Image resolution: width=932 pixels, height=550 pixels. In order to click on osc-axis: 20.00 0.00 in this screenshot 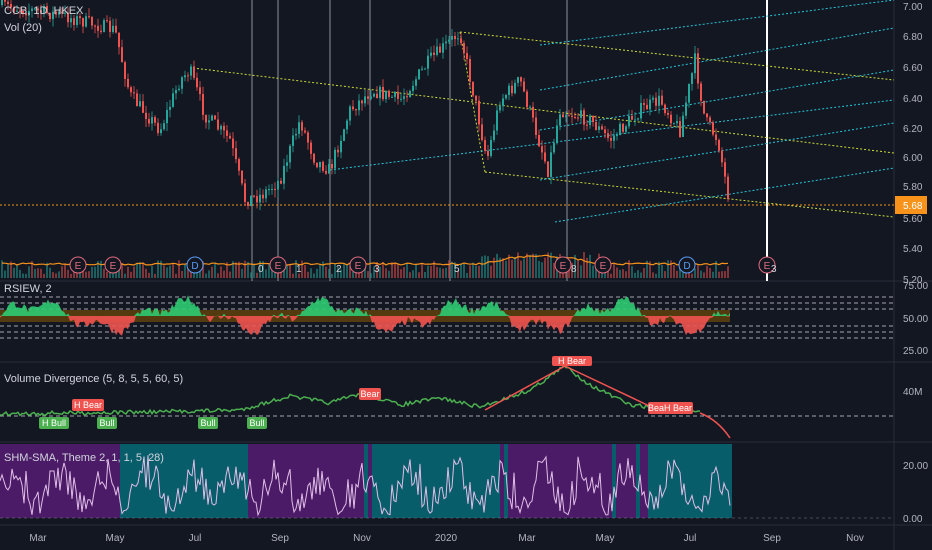, I will do `click(915, 493)`.